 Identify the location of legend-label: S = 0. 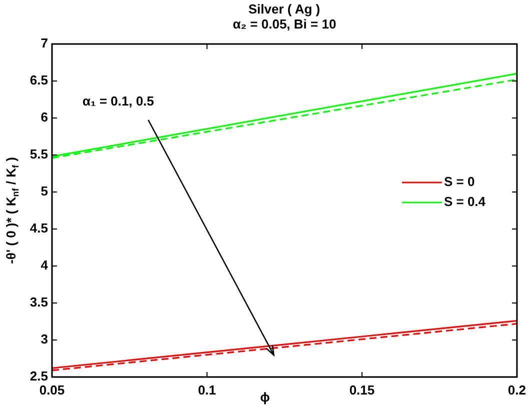
(459, 182).